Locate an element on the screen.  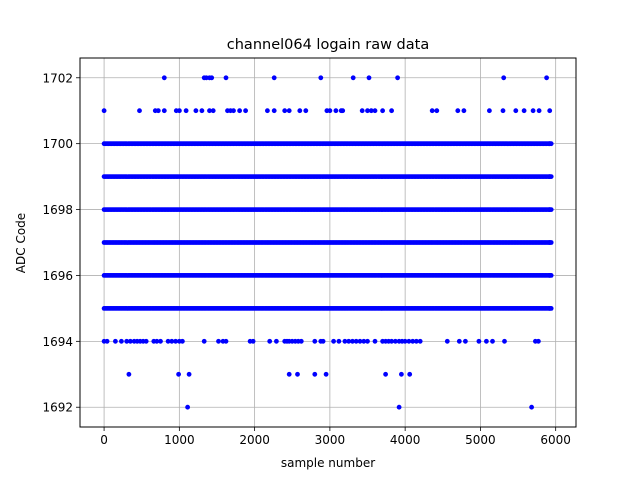
y-tick-label: 1702 is located at coordinates (57, 78).